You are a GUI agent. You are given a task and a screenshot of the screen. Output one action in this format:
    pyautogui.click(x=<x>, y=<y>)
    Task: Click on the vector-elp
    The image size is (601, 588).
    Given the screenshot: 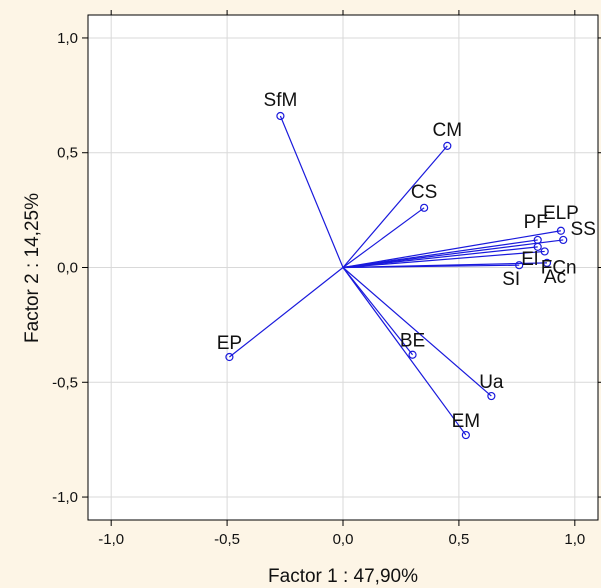 What is the action you would take?
    pyautogui.click(x=452, y=249)
    